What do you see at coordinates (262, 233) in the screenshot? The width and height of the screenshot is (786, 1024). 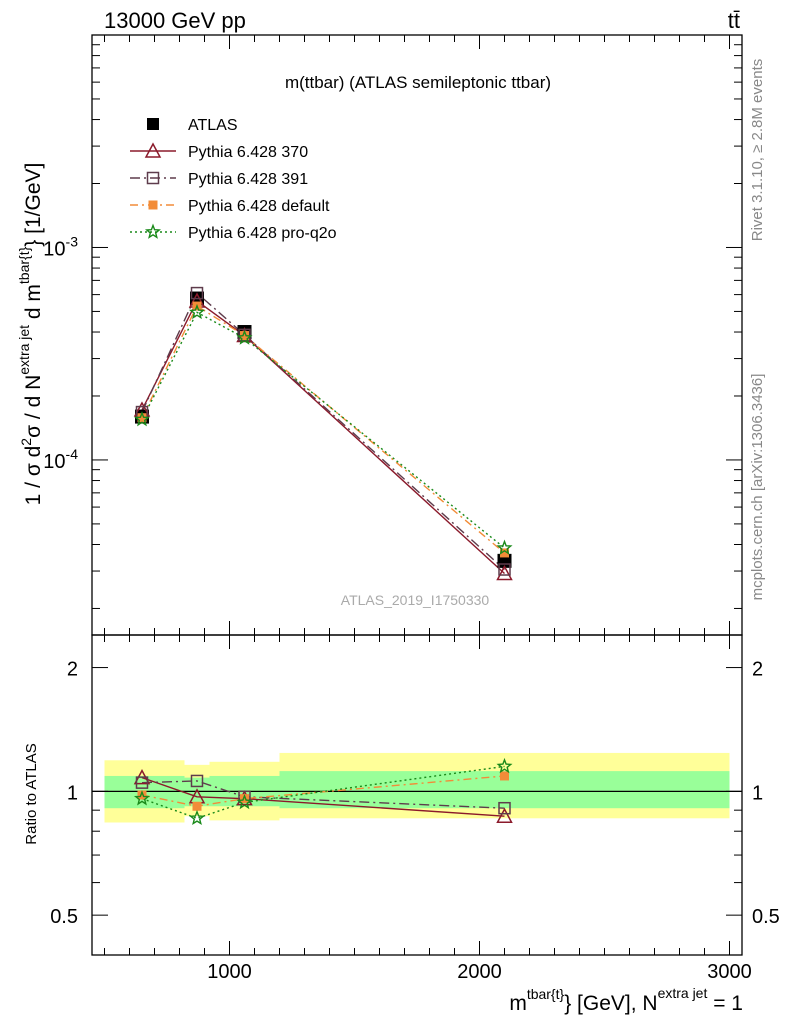 I see `legend-label: Pythia 6.428 pro-q2o` at bounding box center [262, 233].